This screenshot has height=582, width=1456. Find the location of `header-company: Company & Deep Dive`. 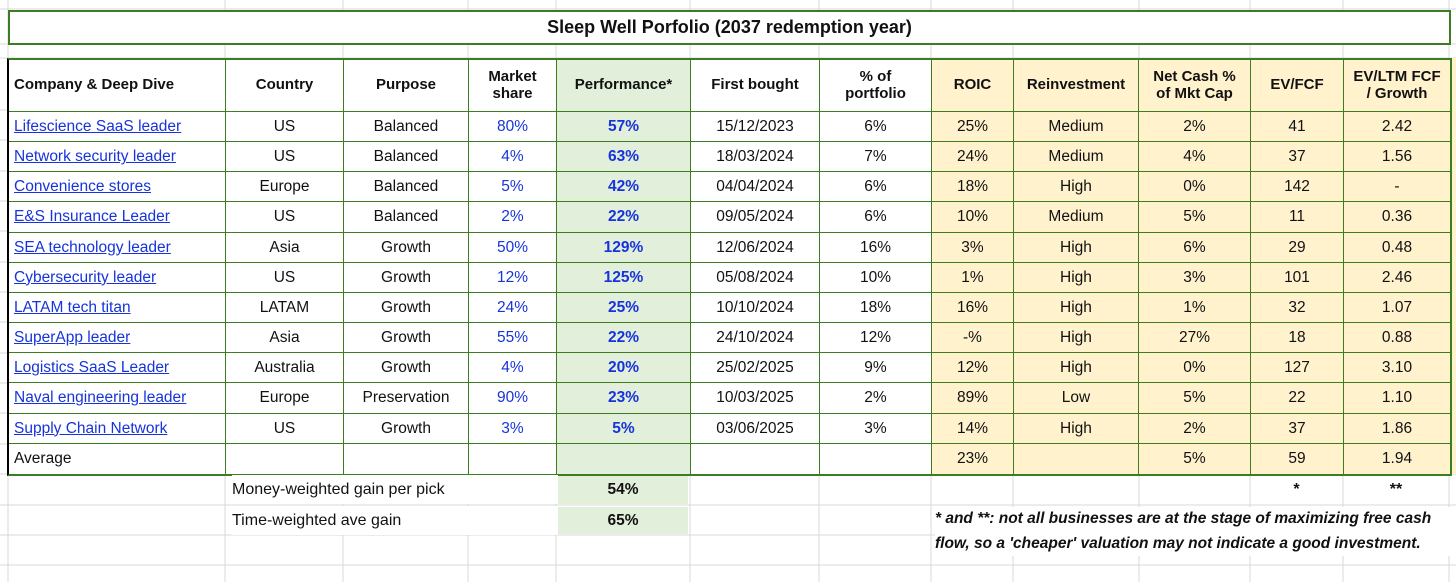

header-company: Company & Deep Dive is located at coordinates (117, 86).